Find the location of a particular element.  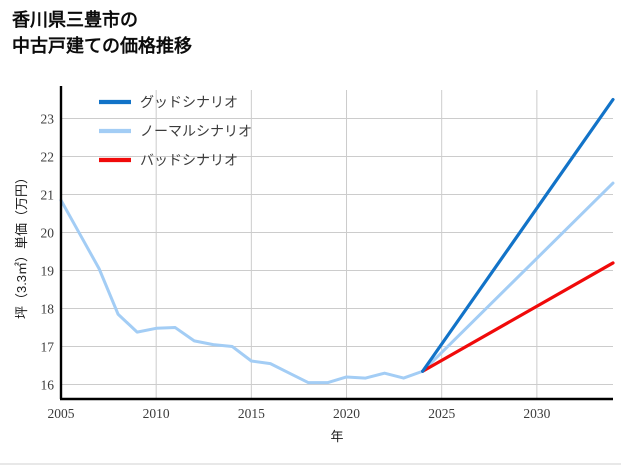

legend-label: バッドシナリオ is located at coordinates (189, 161).